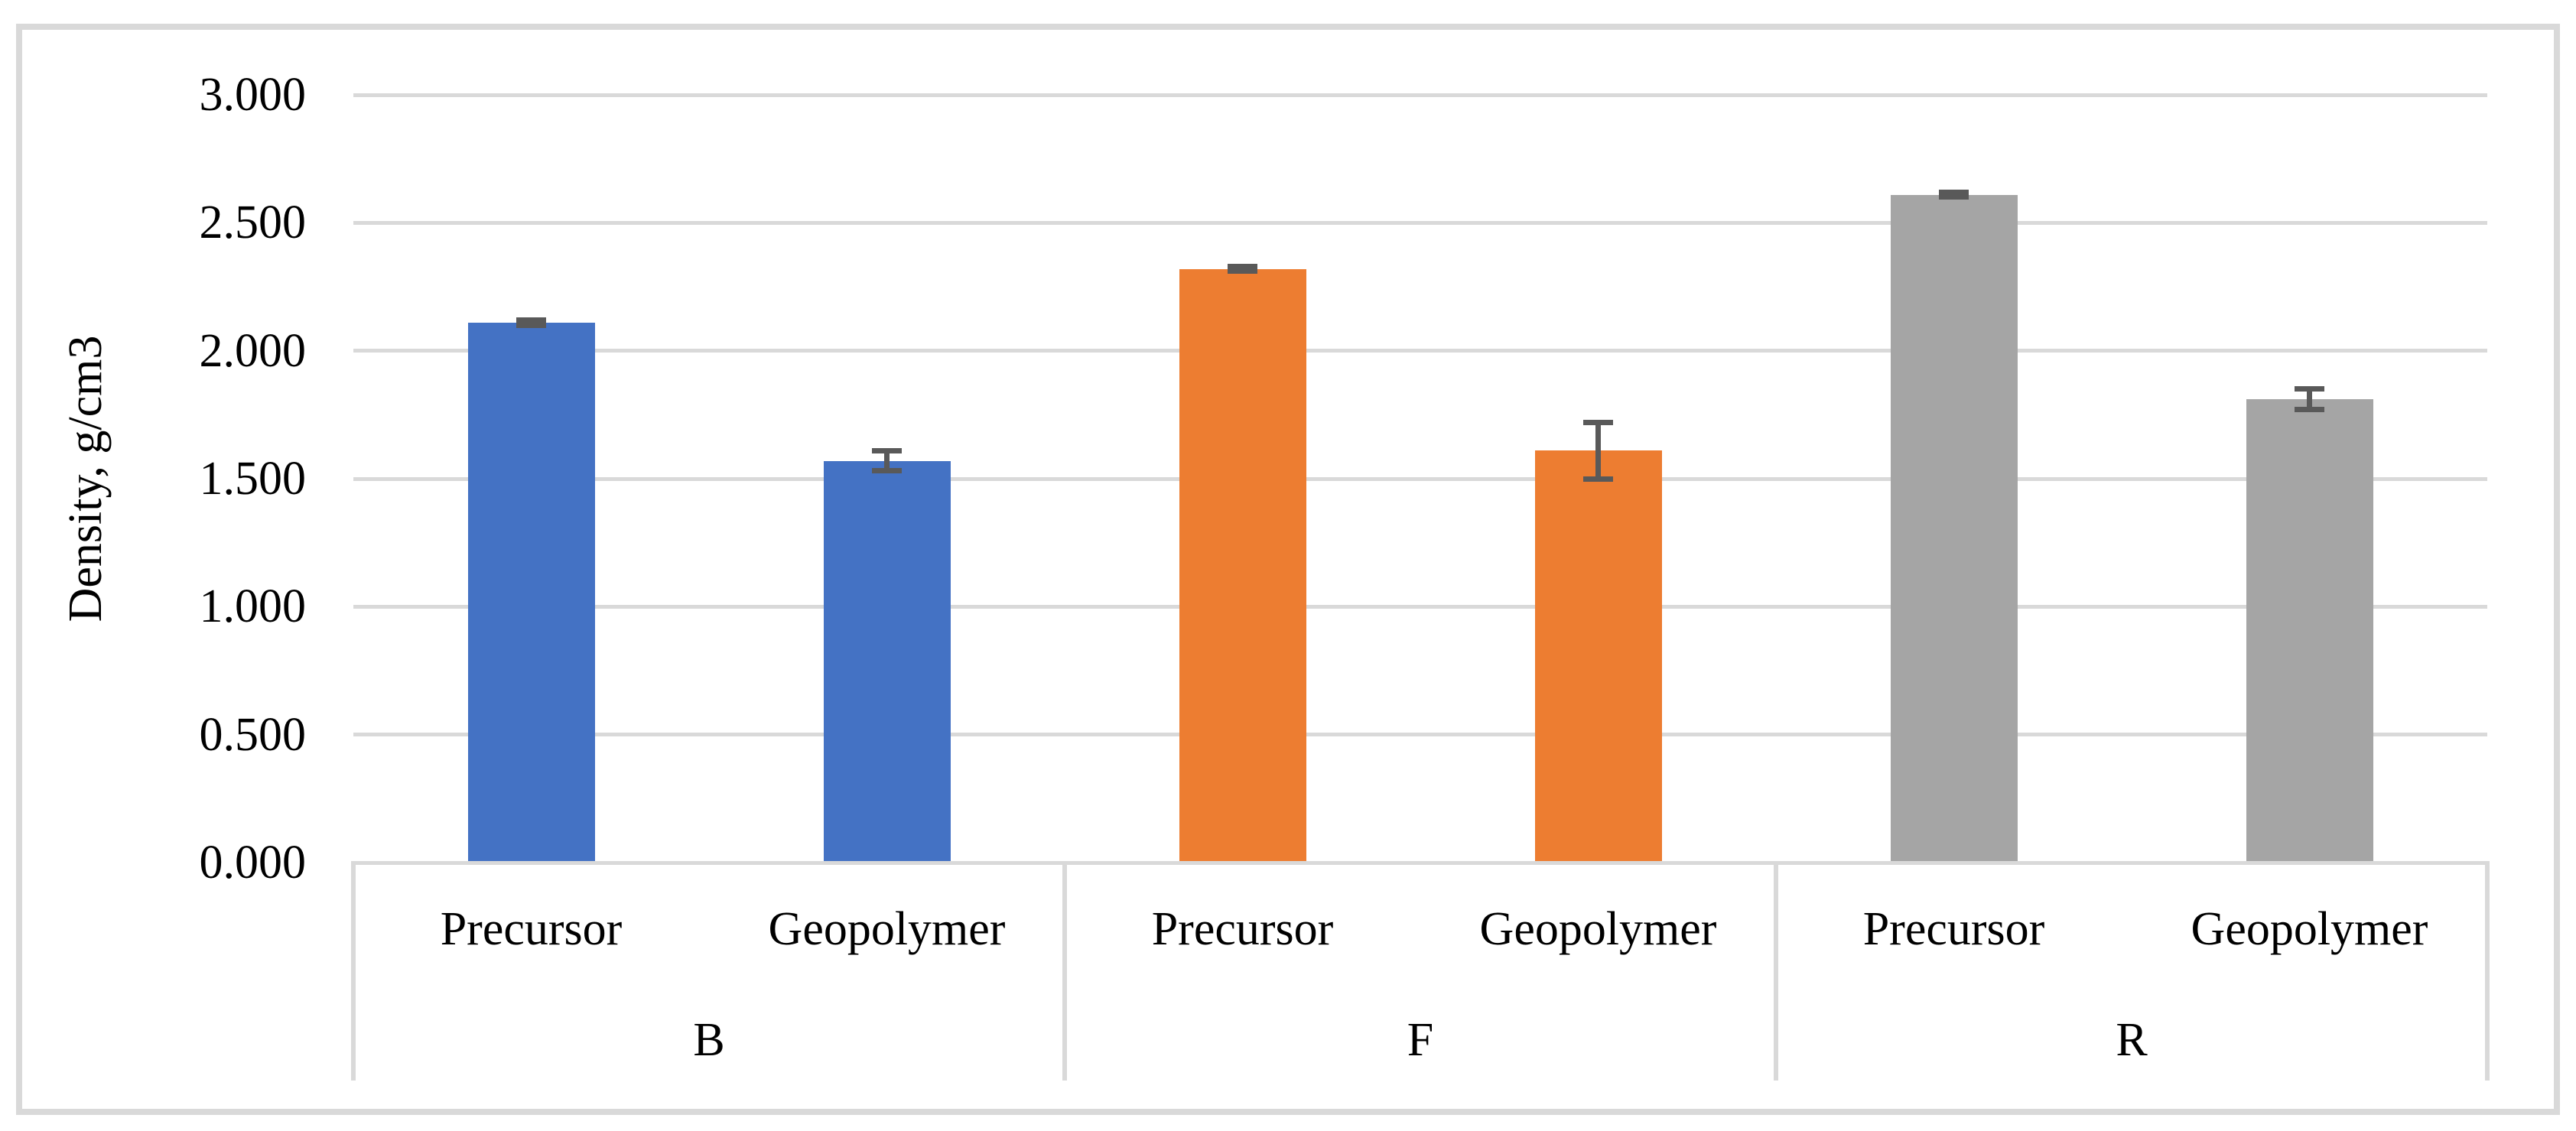  I want to click on y-tick-label: 0.000, so click(253, 863).